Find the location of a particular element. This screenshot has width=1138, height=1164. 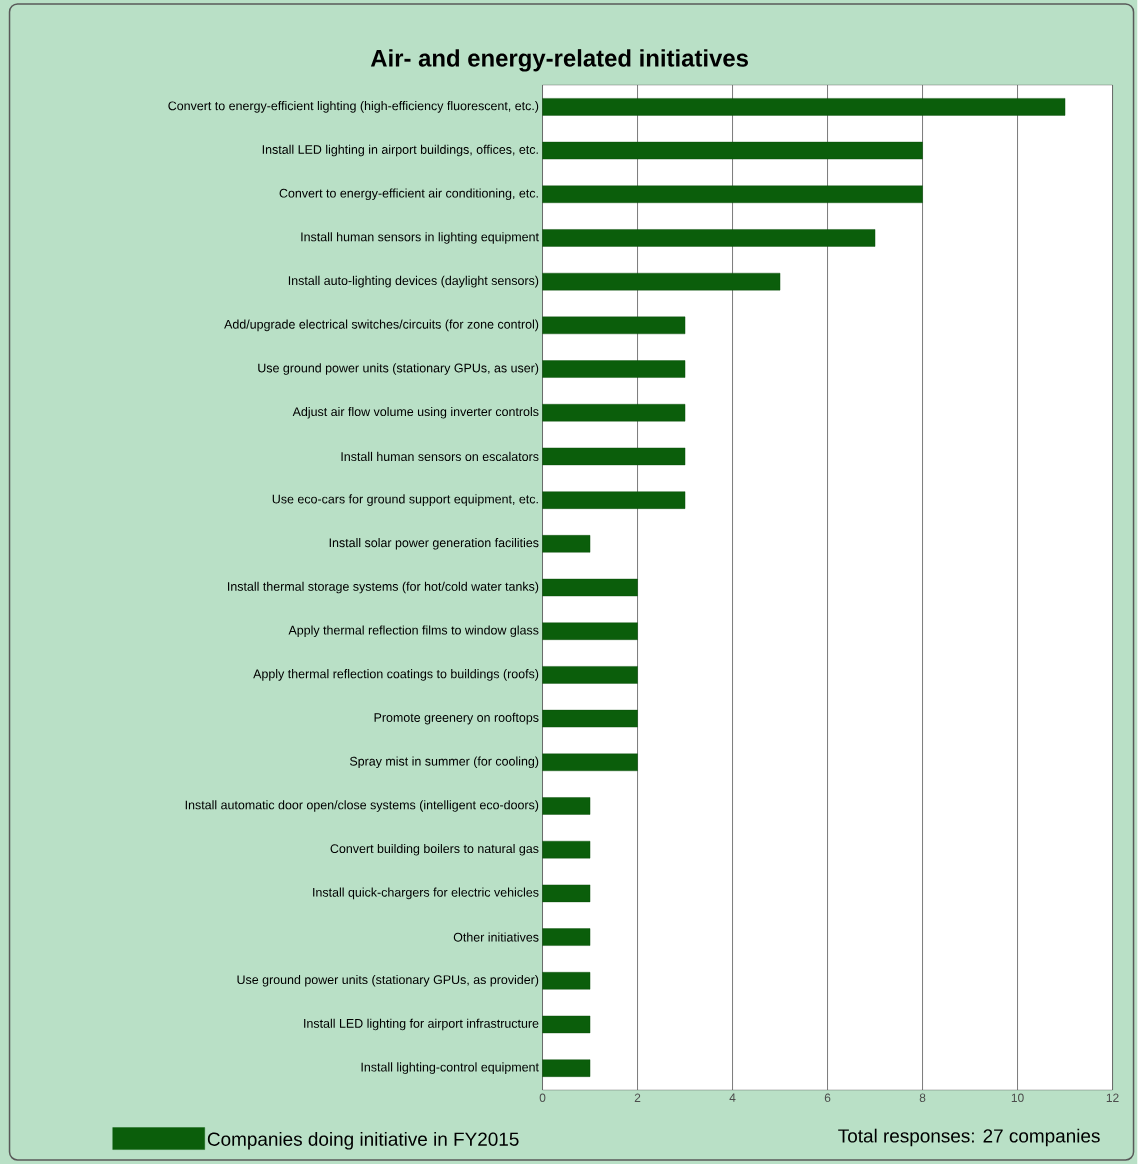

y-tick-label: Promote greenery on rooftops is located at coordinates (456, 718).